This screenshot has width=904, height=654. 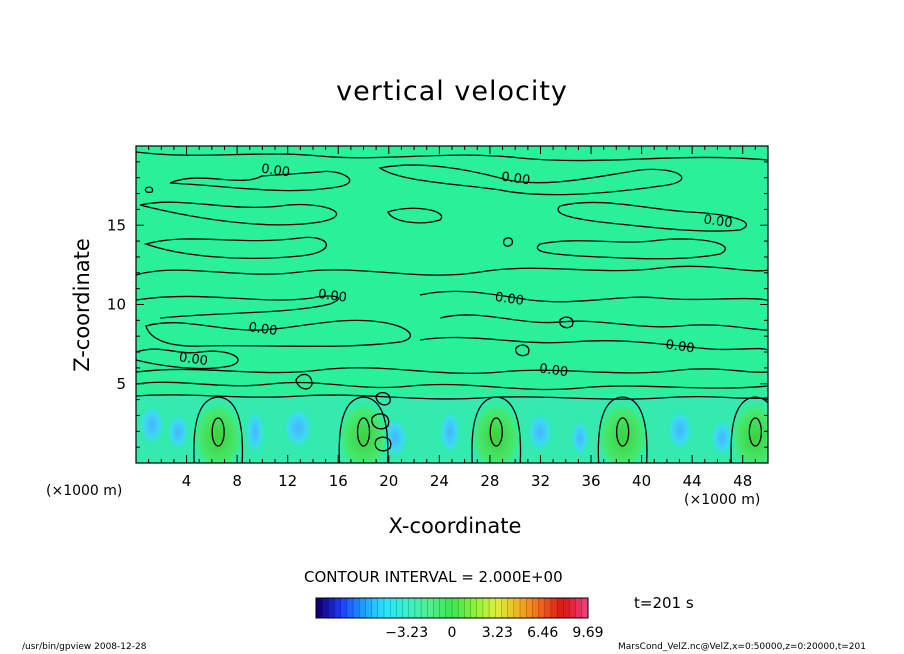 What do you see at coordinates (692, 481) in the screenshot?
I see `x-tick-label: 44` at bounding box center [692, 481].